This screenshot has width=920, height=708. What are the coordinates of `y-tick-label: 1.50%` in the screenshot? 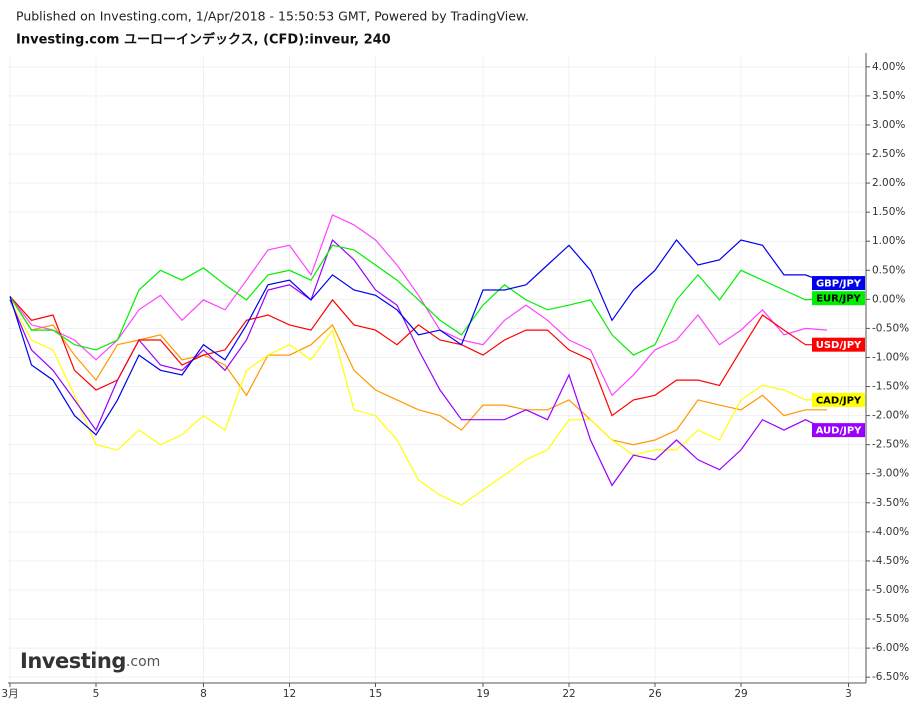 It's located at (888, 212).